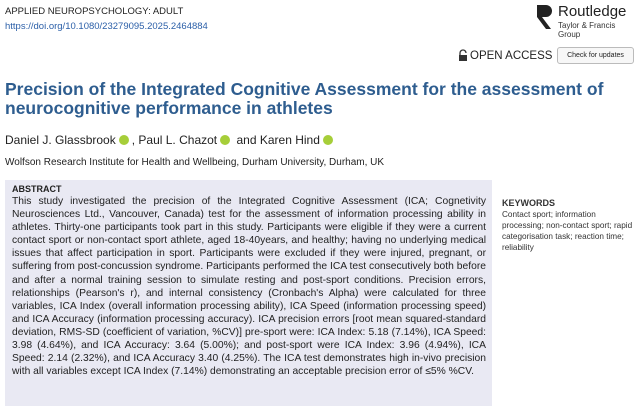 The image size is (637, 409). What do you see at coordinates (178, 140) in the screenshot?
I see `author: Paul L. Chazot` at bounding box center [178, 140].